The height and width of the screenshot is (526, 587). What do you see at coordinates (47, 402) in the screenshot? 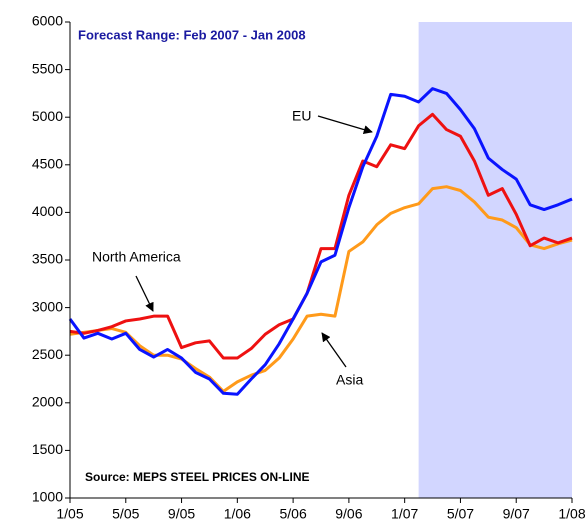
I see `y-tick-label: 2000` at bounding box center [47, 402].